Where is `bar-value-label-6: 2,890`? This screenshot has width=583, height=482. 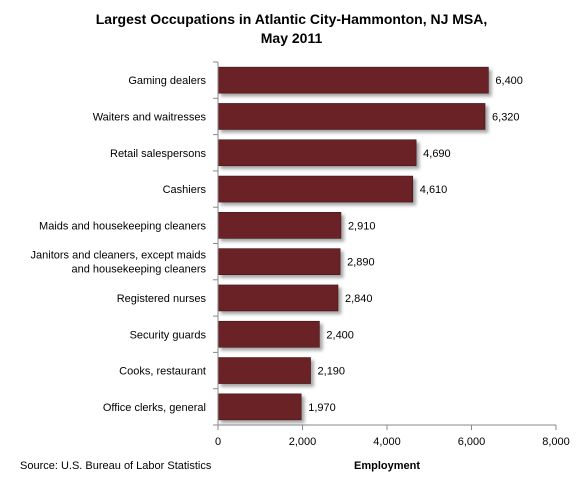 bar-value-label-6: 2,890 is located at coordinates (361, 263).